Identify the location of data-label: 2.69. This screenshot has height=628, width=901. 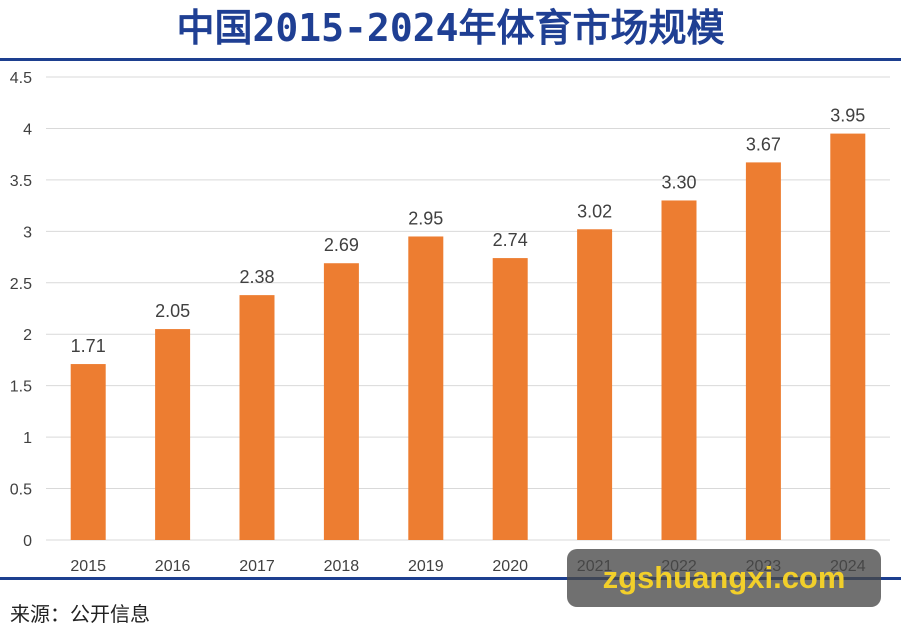
(341, 245).